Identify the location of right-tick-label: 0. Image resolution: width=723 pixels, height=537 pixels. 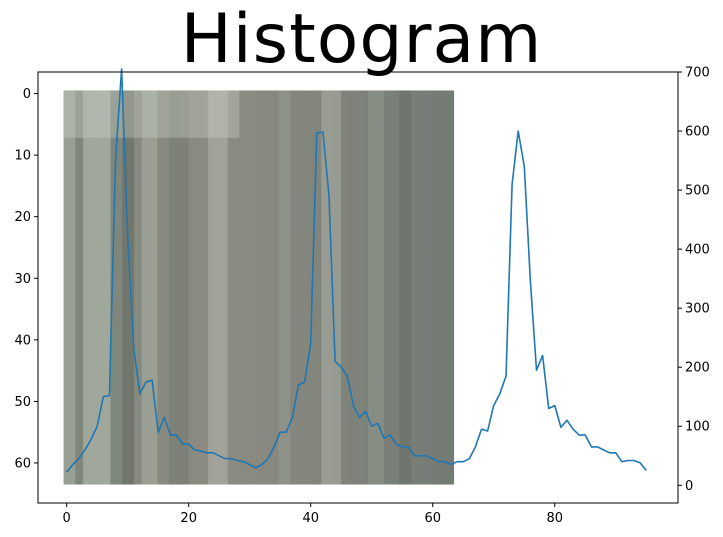
(689, 486).